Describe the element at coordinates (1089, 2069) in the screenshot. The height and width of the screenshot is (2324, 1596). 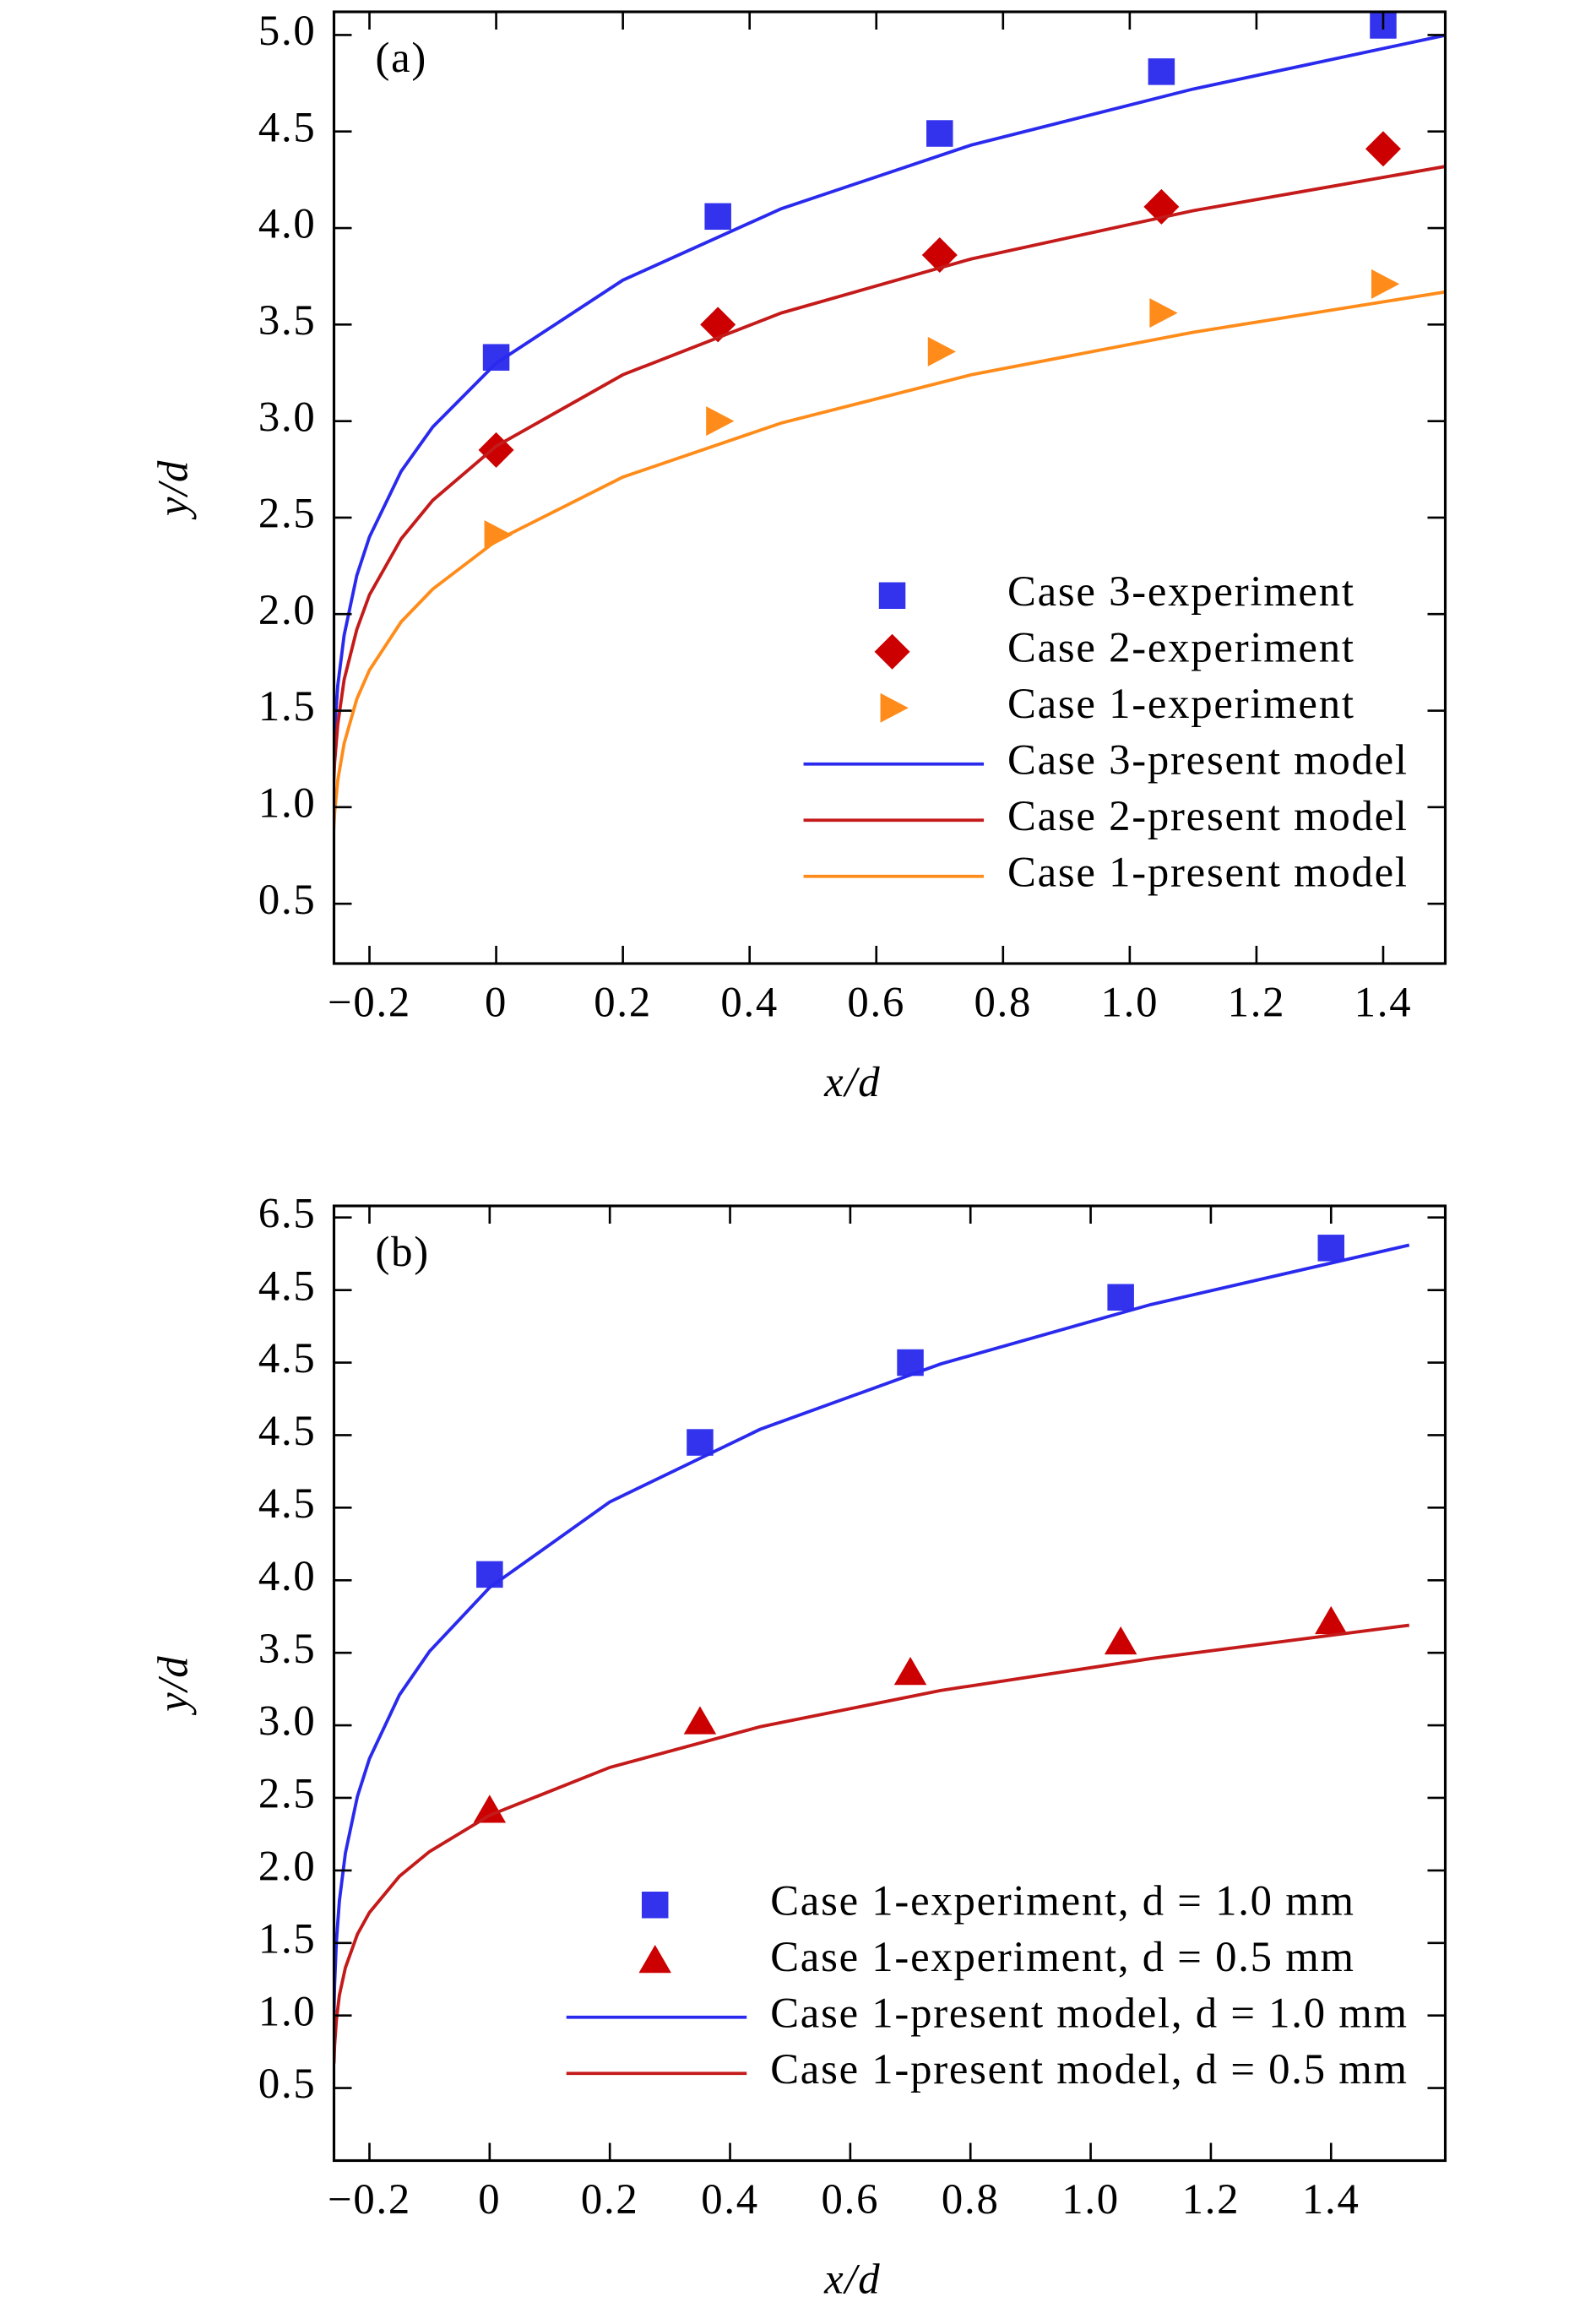
I see `legend-label: Case 1-present model, d = 0.5 mm` at that location.